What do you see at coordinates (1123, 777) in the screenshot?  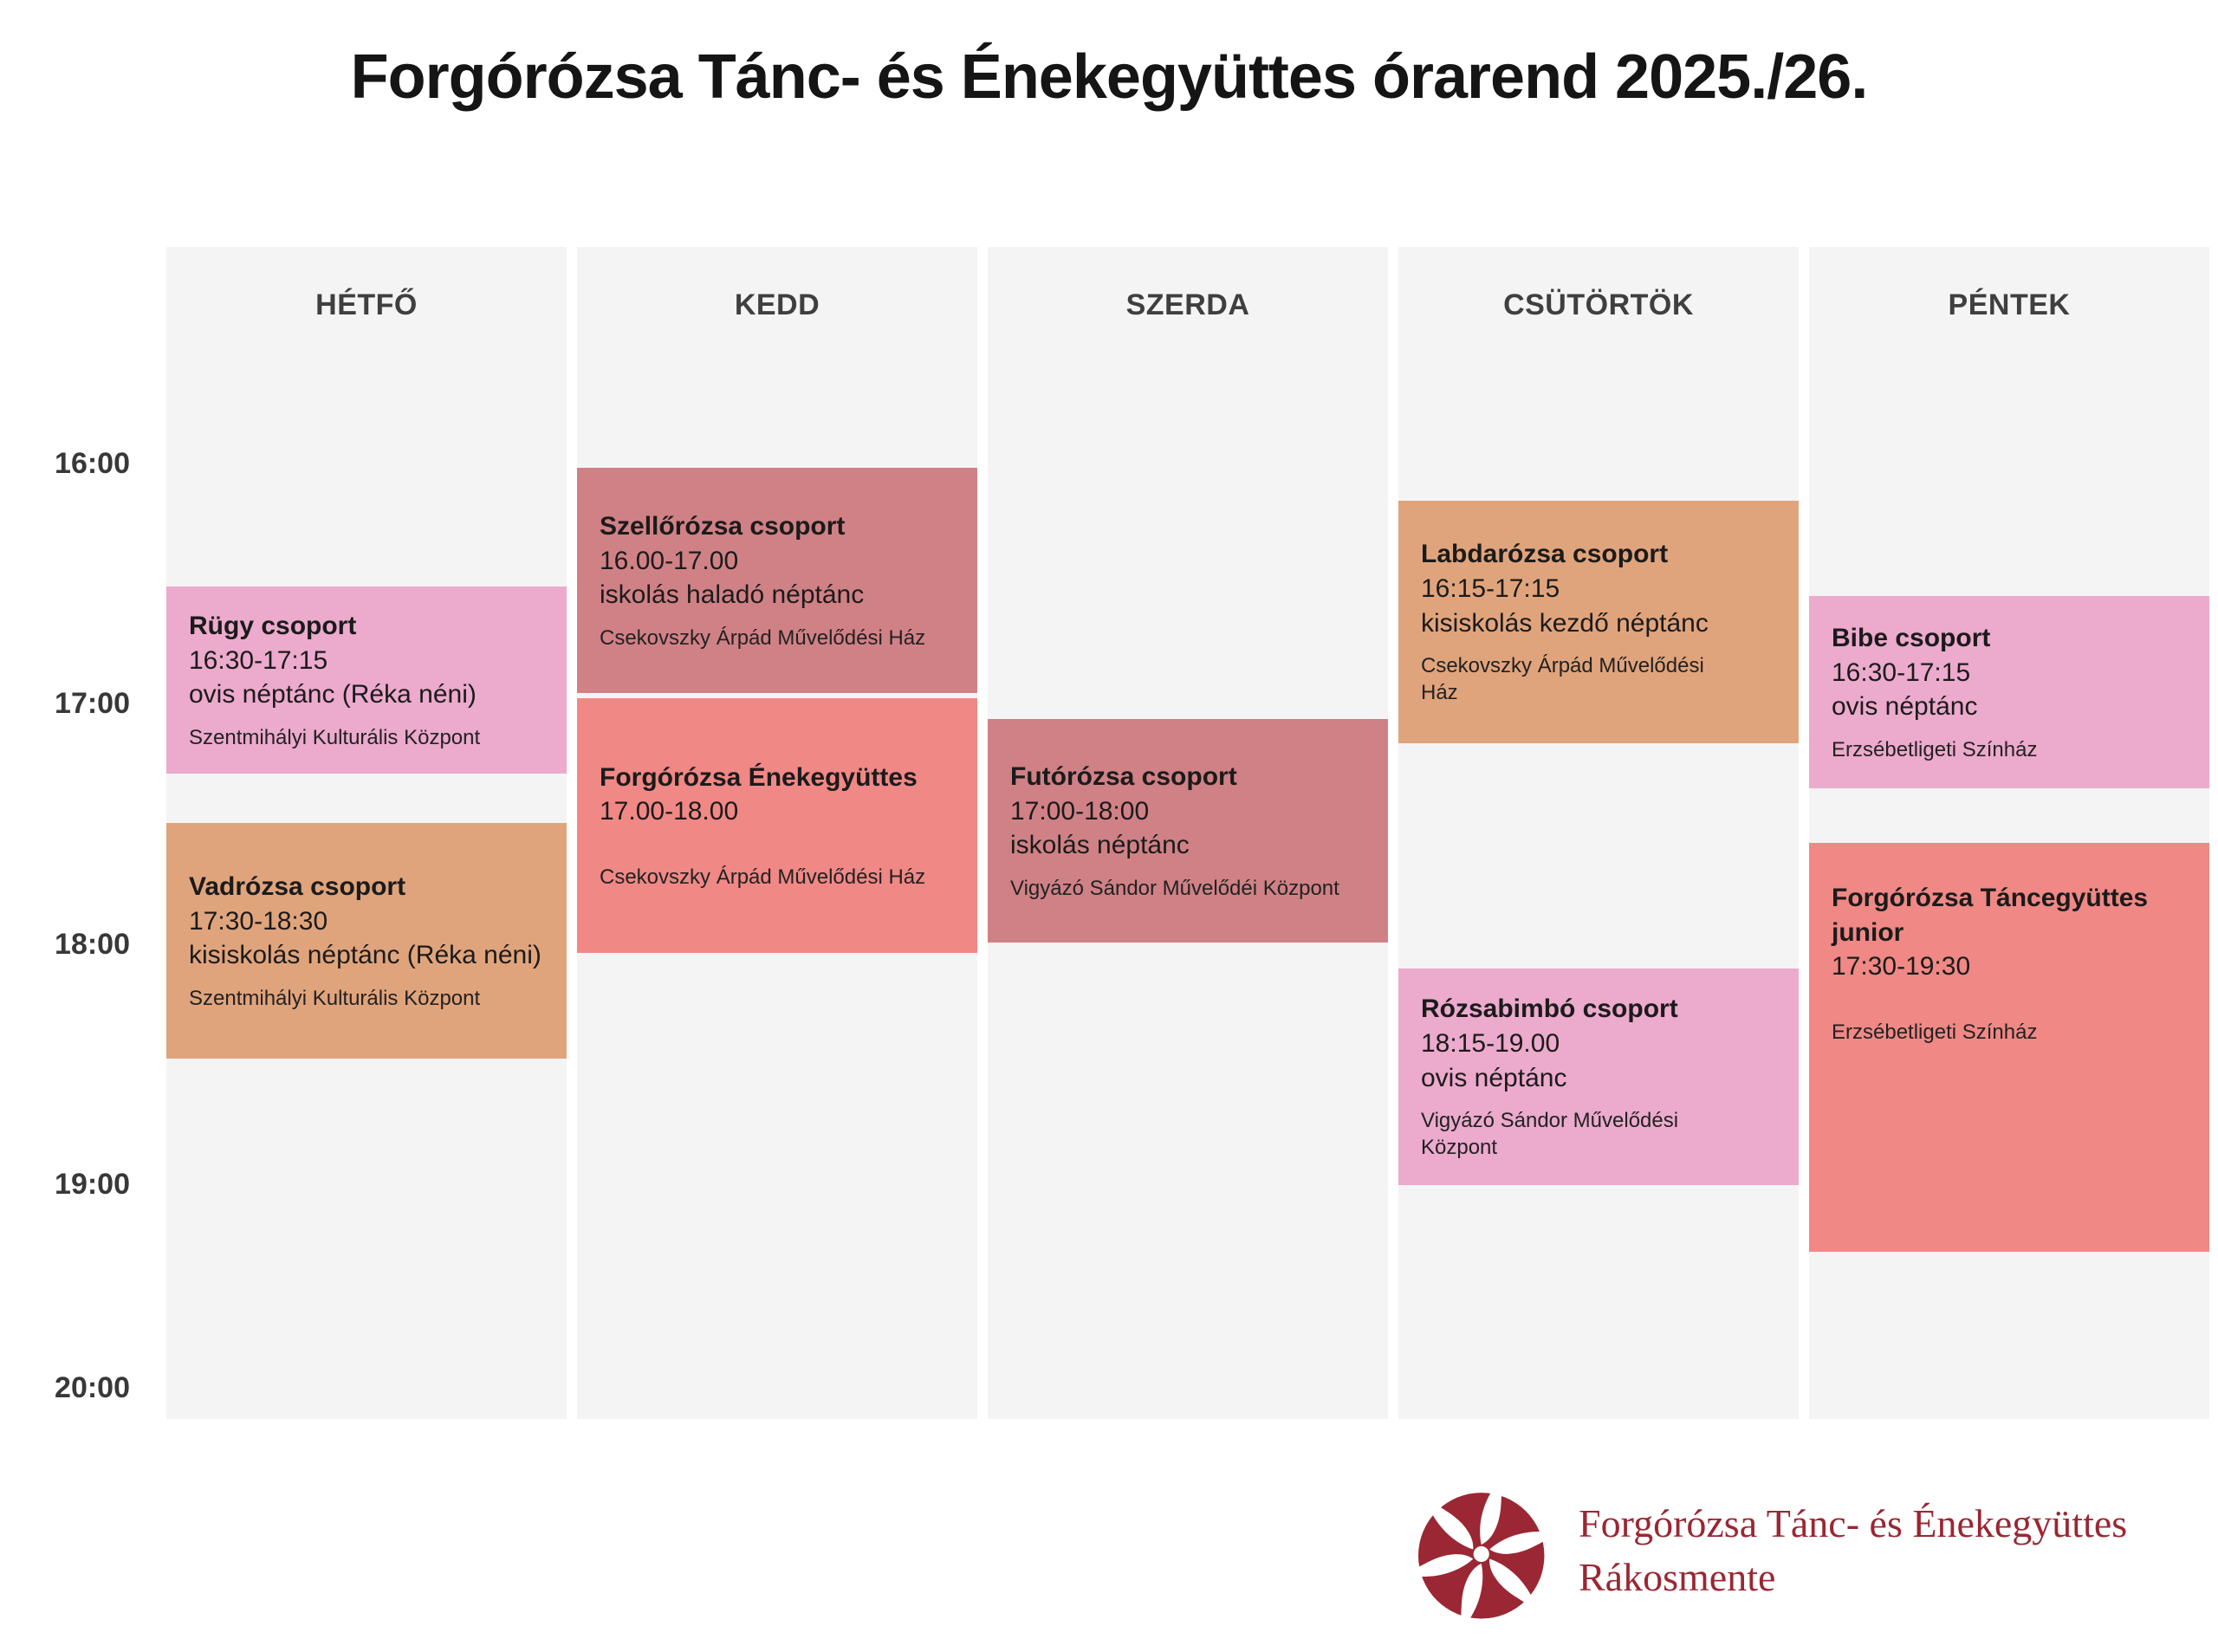 I see `event-name: Futórózsa csoport` at bounding box center [1123, 777].